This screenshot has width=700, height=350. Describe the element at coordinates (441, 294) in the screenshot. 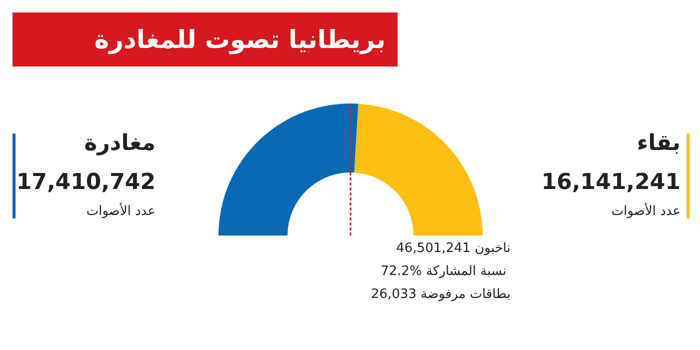

I see `text: 26,033 بطاقات مرفوضة` at that location.